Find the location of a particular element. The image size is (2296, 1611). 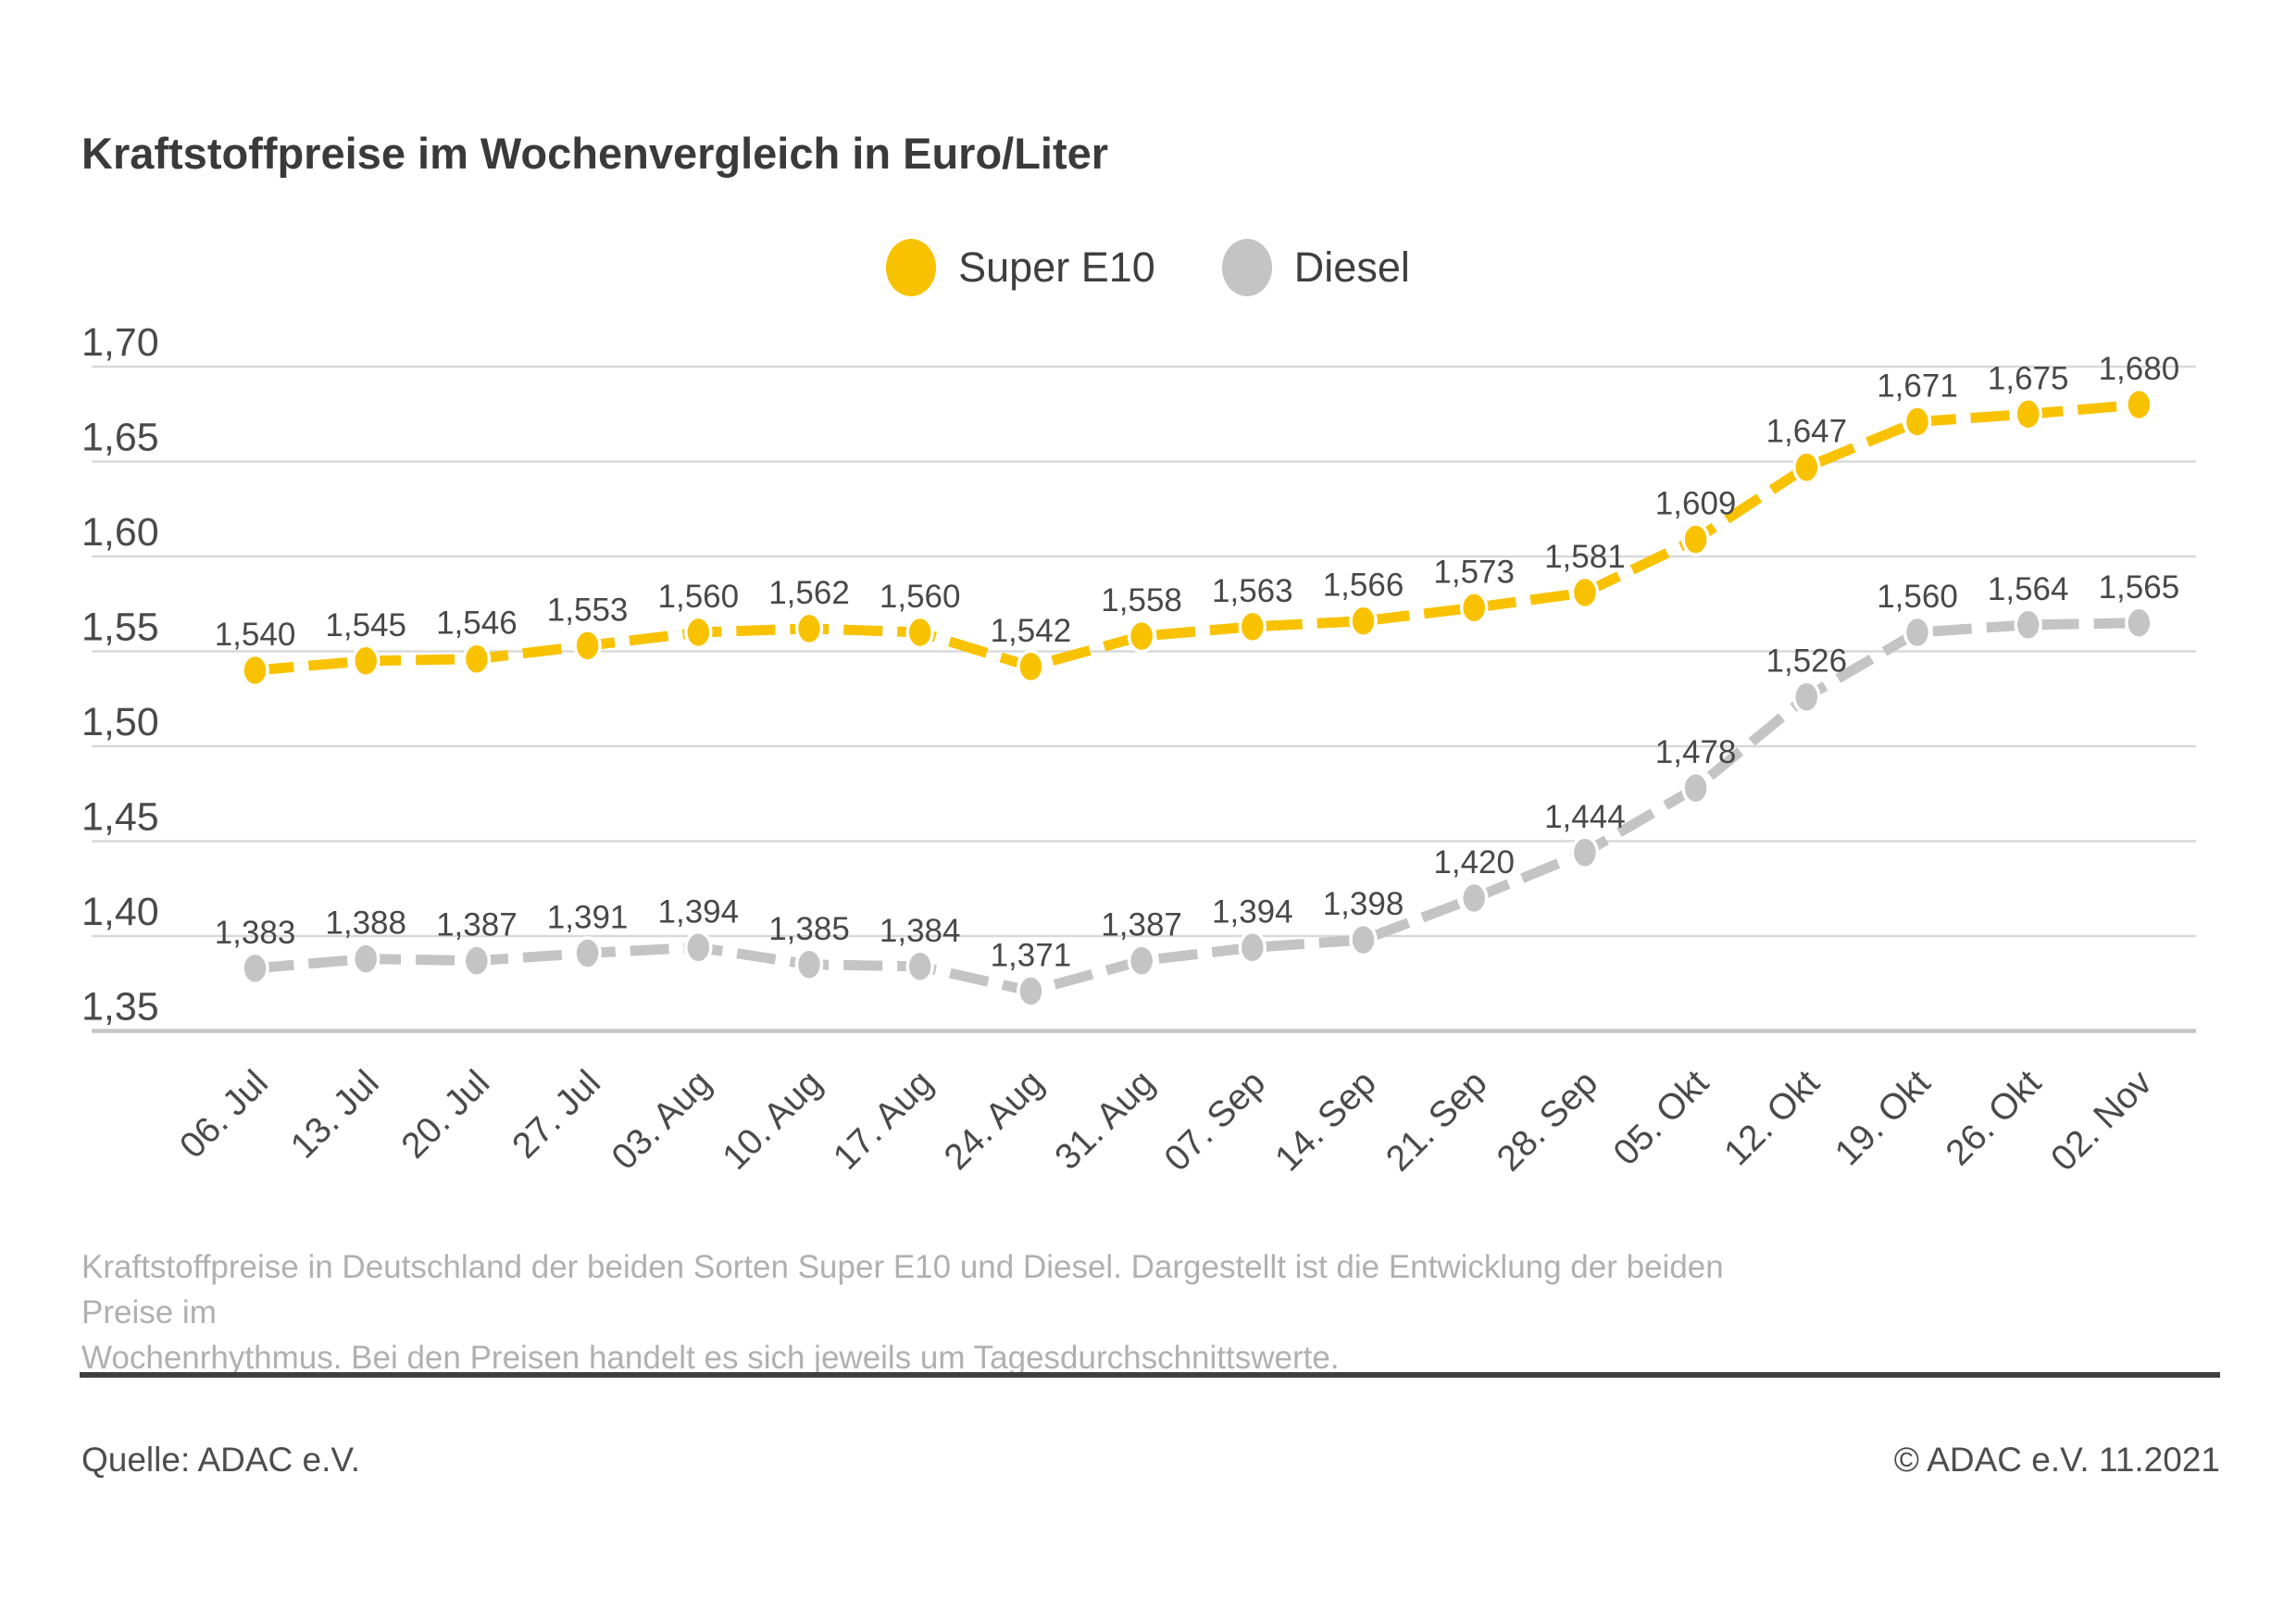

data-point-label: 1,542 is located at coordinates (1031, 631).